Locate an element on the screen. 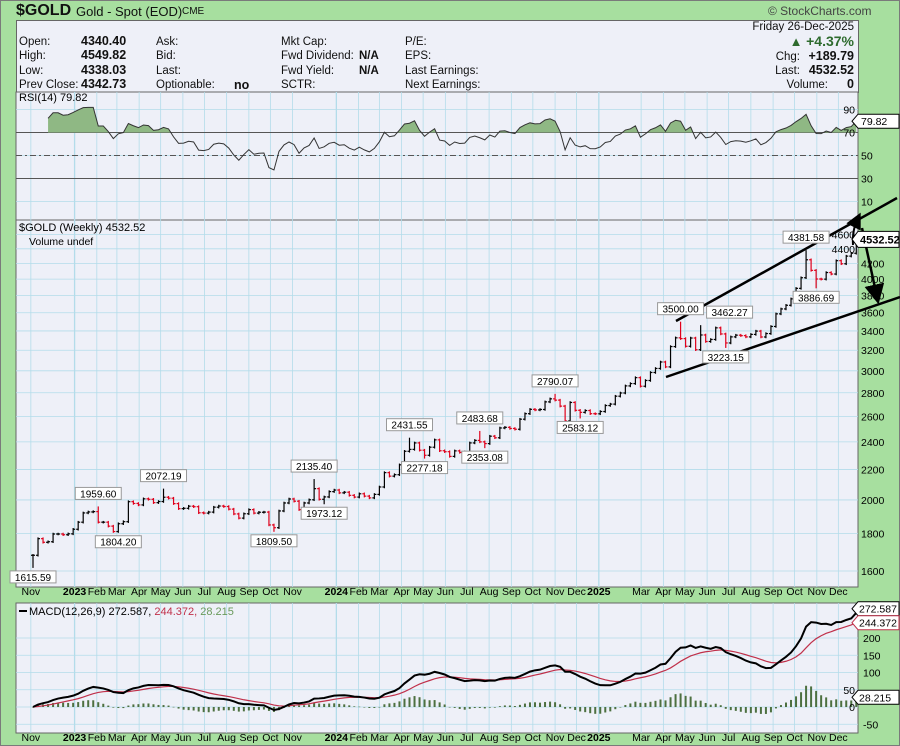  last-label-mid: Last: is located at coordinates (168, 71).